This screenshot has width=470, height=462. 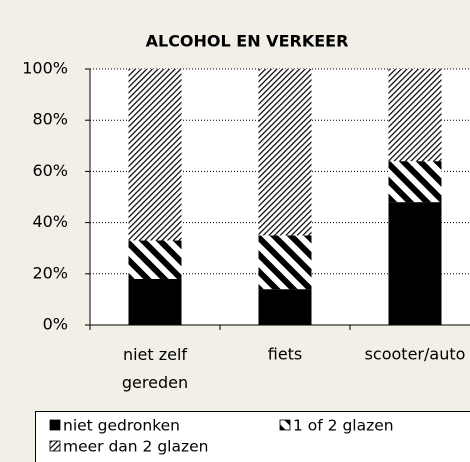 What do you see at coordinates (50, 170) in the screenshot?
I see `y-tick-label: 60%` at bounding box center [50, 170].